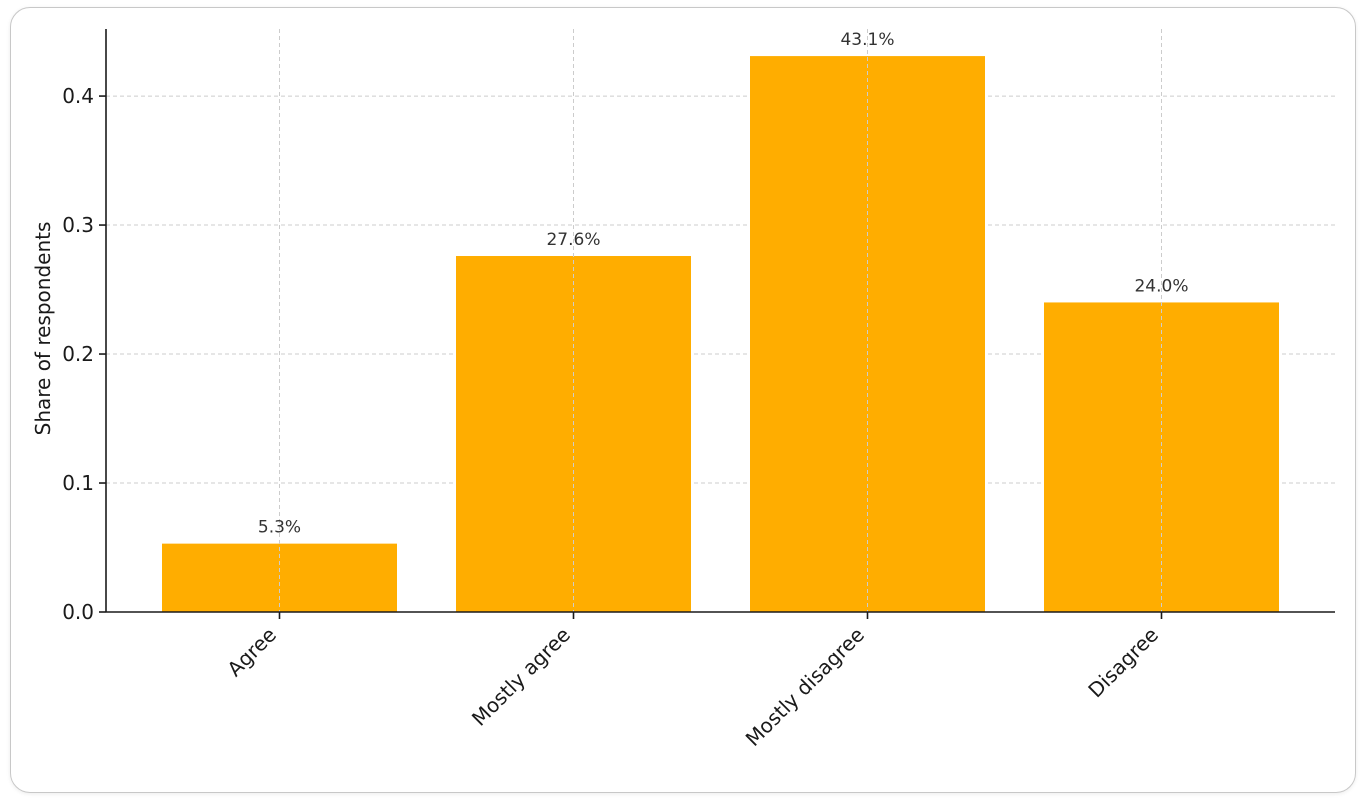 Image resolution: width=1368 pixels, height=809 pixels. What do you see at coordinates (43, 329) in the screenshot?
I see `y-axis-title: Share of respondents` at bounding box center [43, 329].